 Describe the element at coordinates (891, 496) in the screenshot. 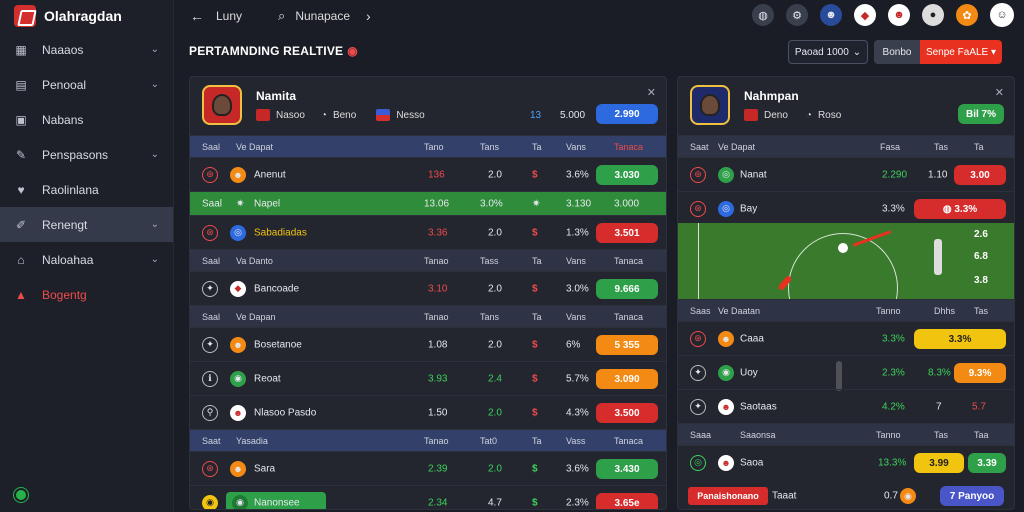

I see `footer-number: 0.7` at that location.